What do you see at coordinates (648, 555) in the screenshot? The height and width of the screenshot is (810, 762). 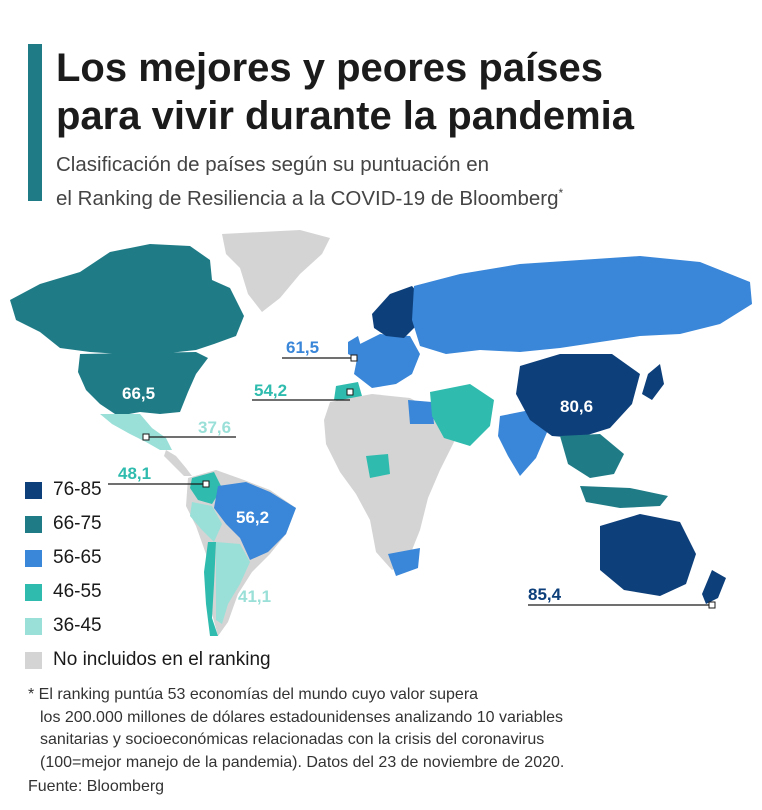 I see `australia-shape` at bounding box center [648, 555].